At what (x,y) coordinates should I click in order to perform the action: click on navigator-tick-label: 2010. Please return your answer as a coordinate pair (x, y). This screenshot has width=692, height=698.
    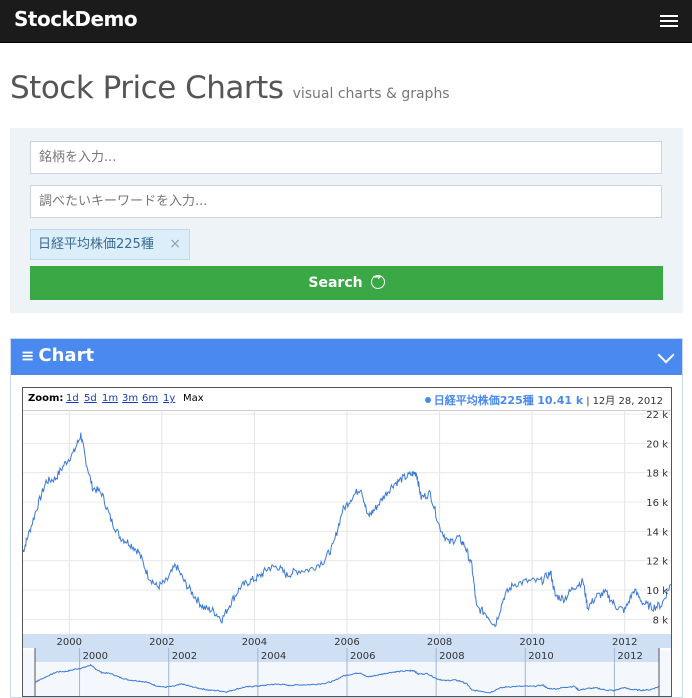
    Looking at the image, I should click on (540, 656).